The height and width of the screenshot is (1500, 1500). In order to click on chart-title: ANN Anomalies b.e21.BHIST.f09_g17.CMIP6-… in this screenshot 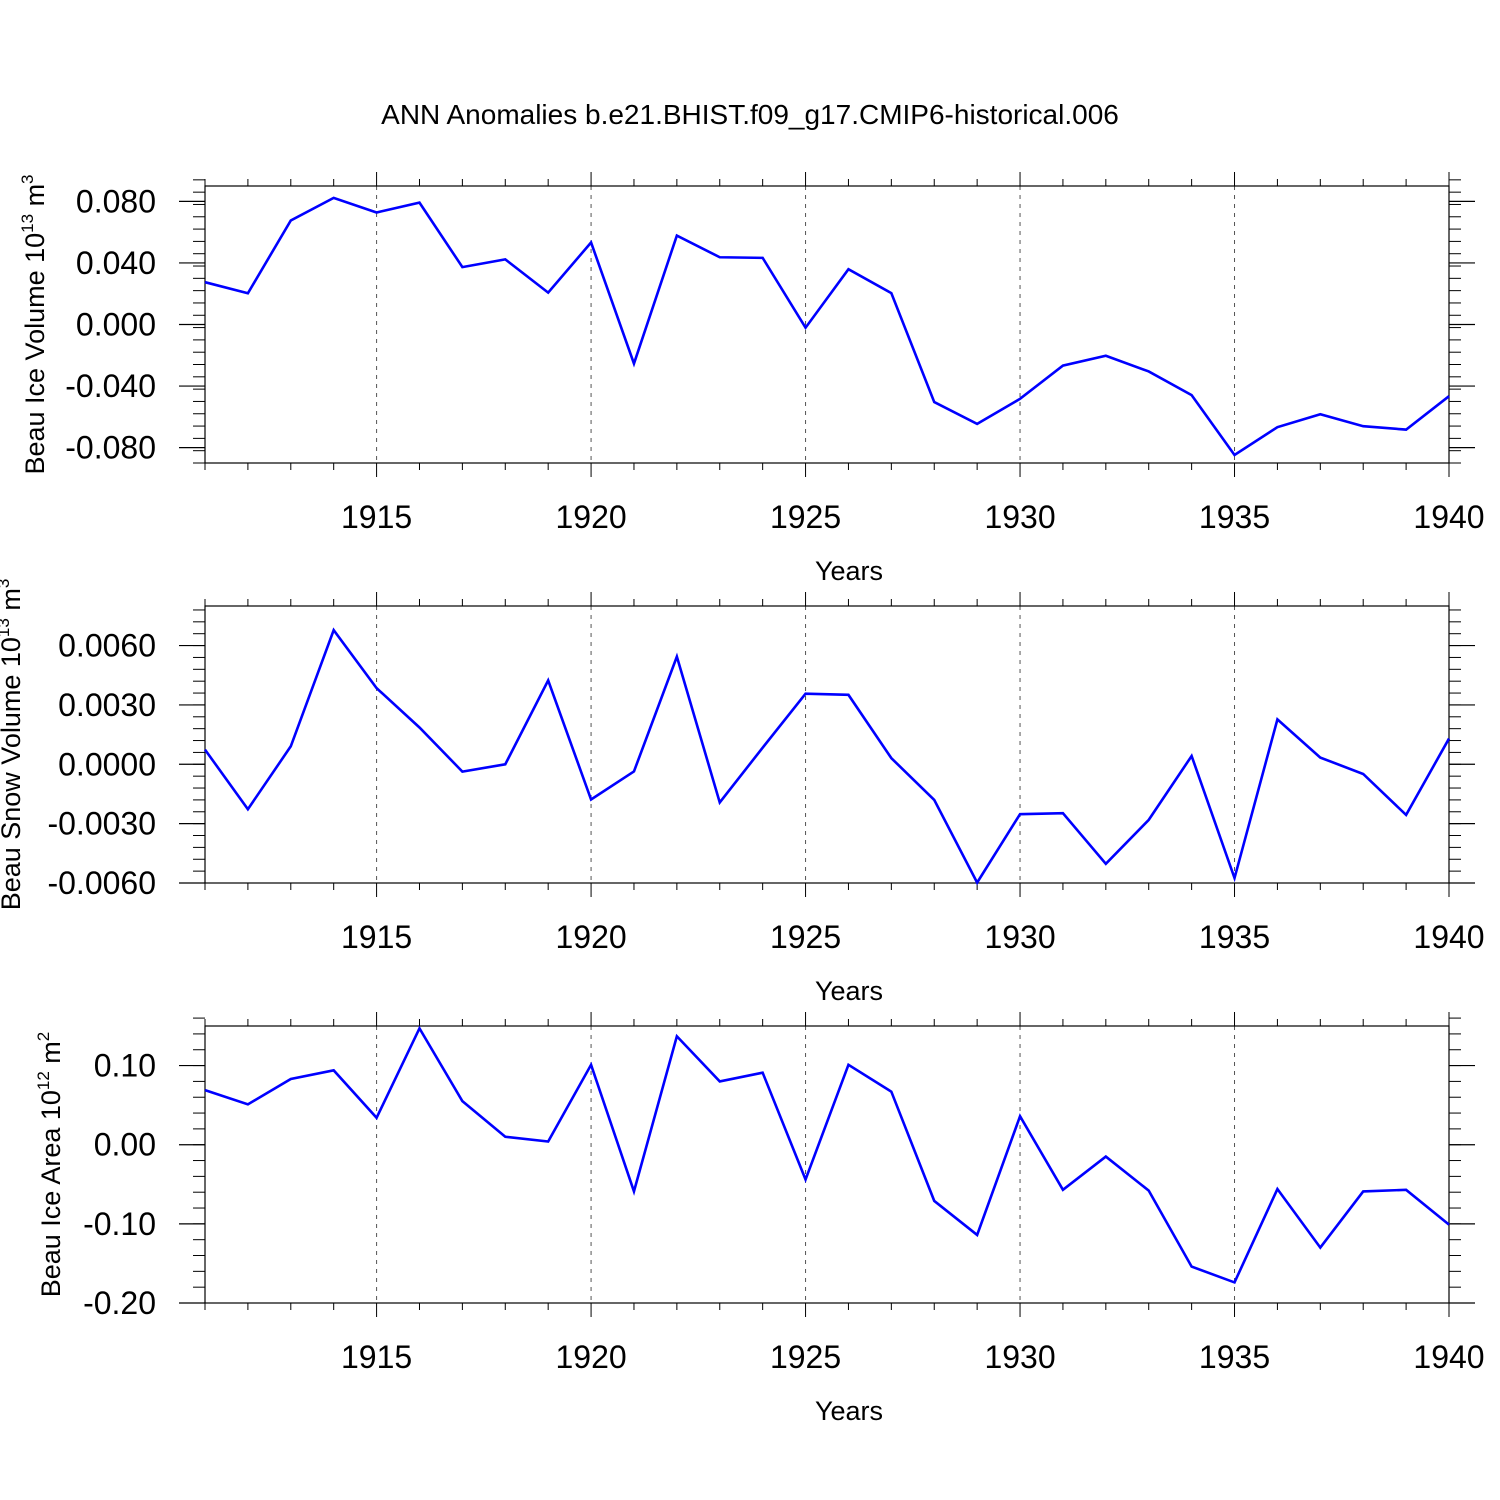, I will do `click(750, 114)`.